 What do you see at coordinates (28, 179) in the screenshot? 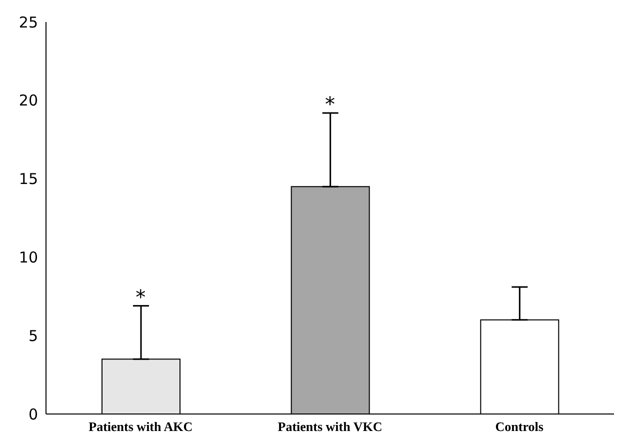
I see `y-tick-label: 15` at bounding box center [28, 179].